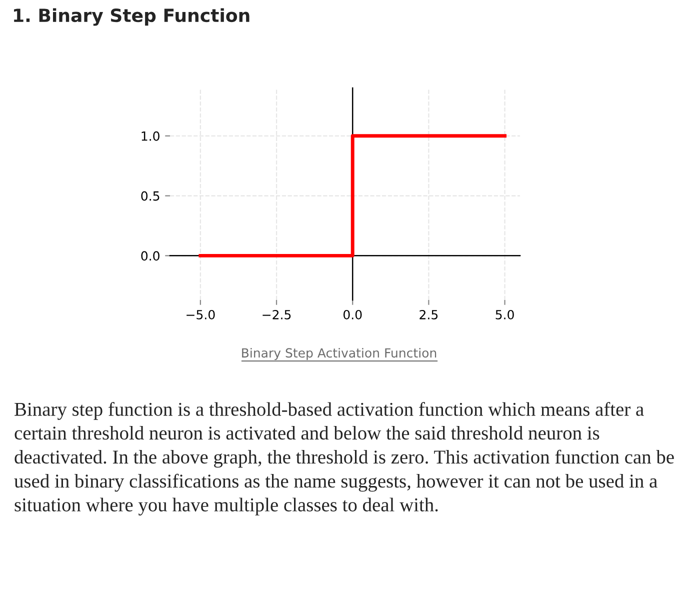 The height and width of the screenshot is (591, 677). I want to click on y-tick-label: 1.0, so click(151, 136).